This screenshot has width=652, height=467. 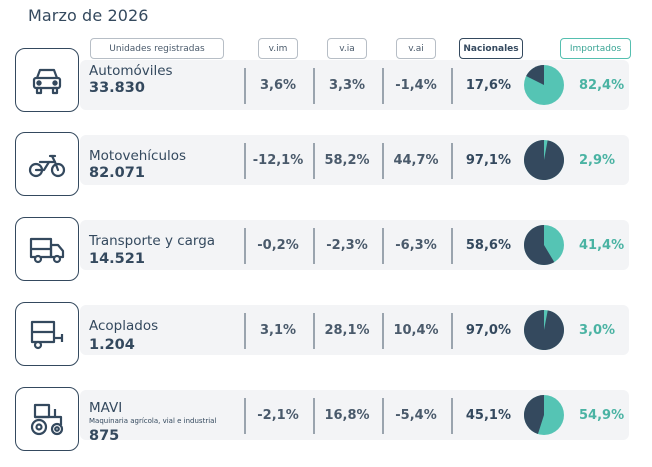 What do you see at coordinates (157, 48) in the screenshot?
I see `header-units: Unidades registradas` at bounding box center [157, 48].